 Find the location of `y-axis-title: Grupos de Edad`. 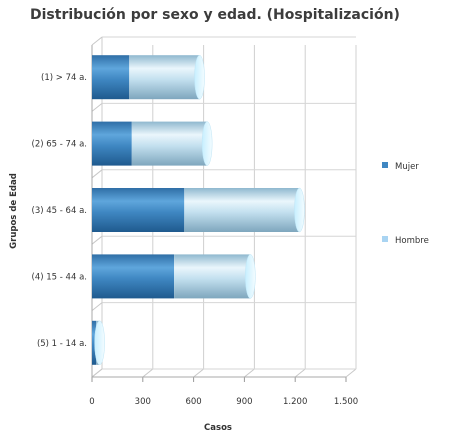

y-axis-title: Grupos de Edad is located at coordinates (14, 211).